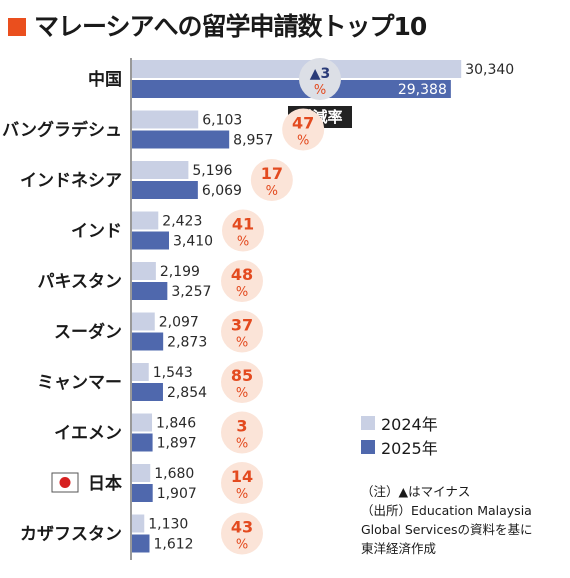 The image size is (570, 578). Describe the element at coordinates (241, 426) in the screenshot. I see `change-value: 3` at that location.